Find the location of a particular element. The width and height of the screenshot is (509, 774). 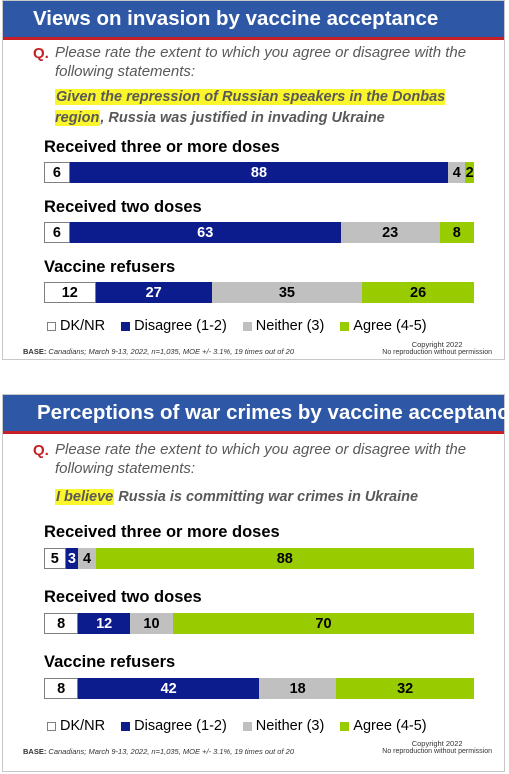

data-label: 27 is located at coordinates (153, 292).